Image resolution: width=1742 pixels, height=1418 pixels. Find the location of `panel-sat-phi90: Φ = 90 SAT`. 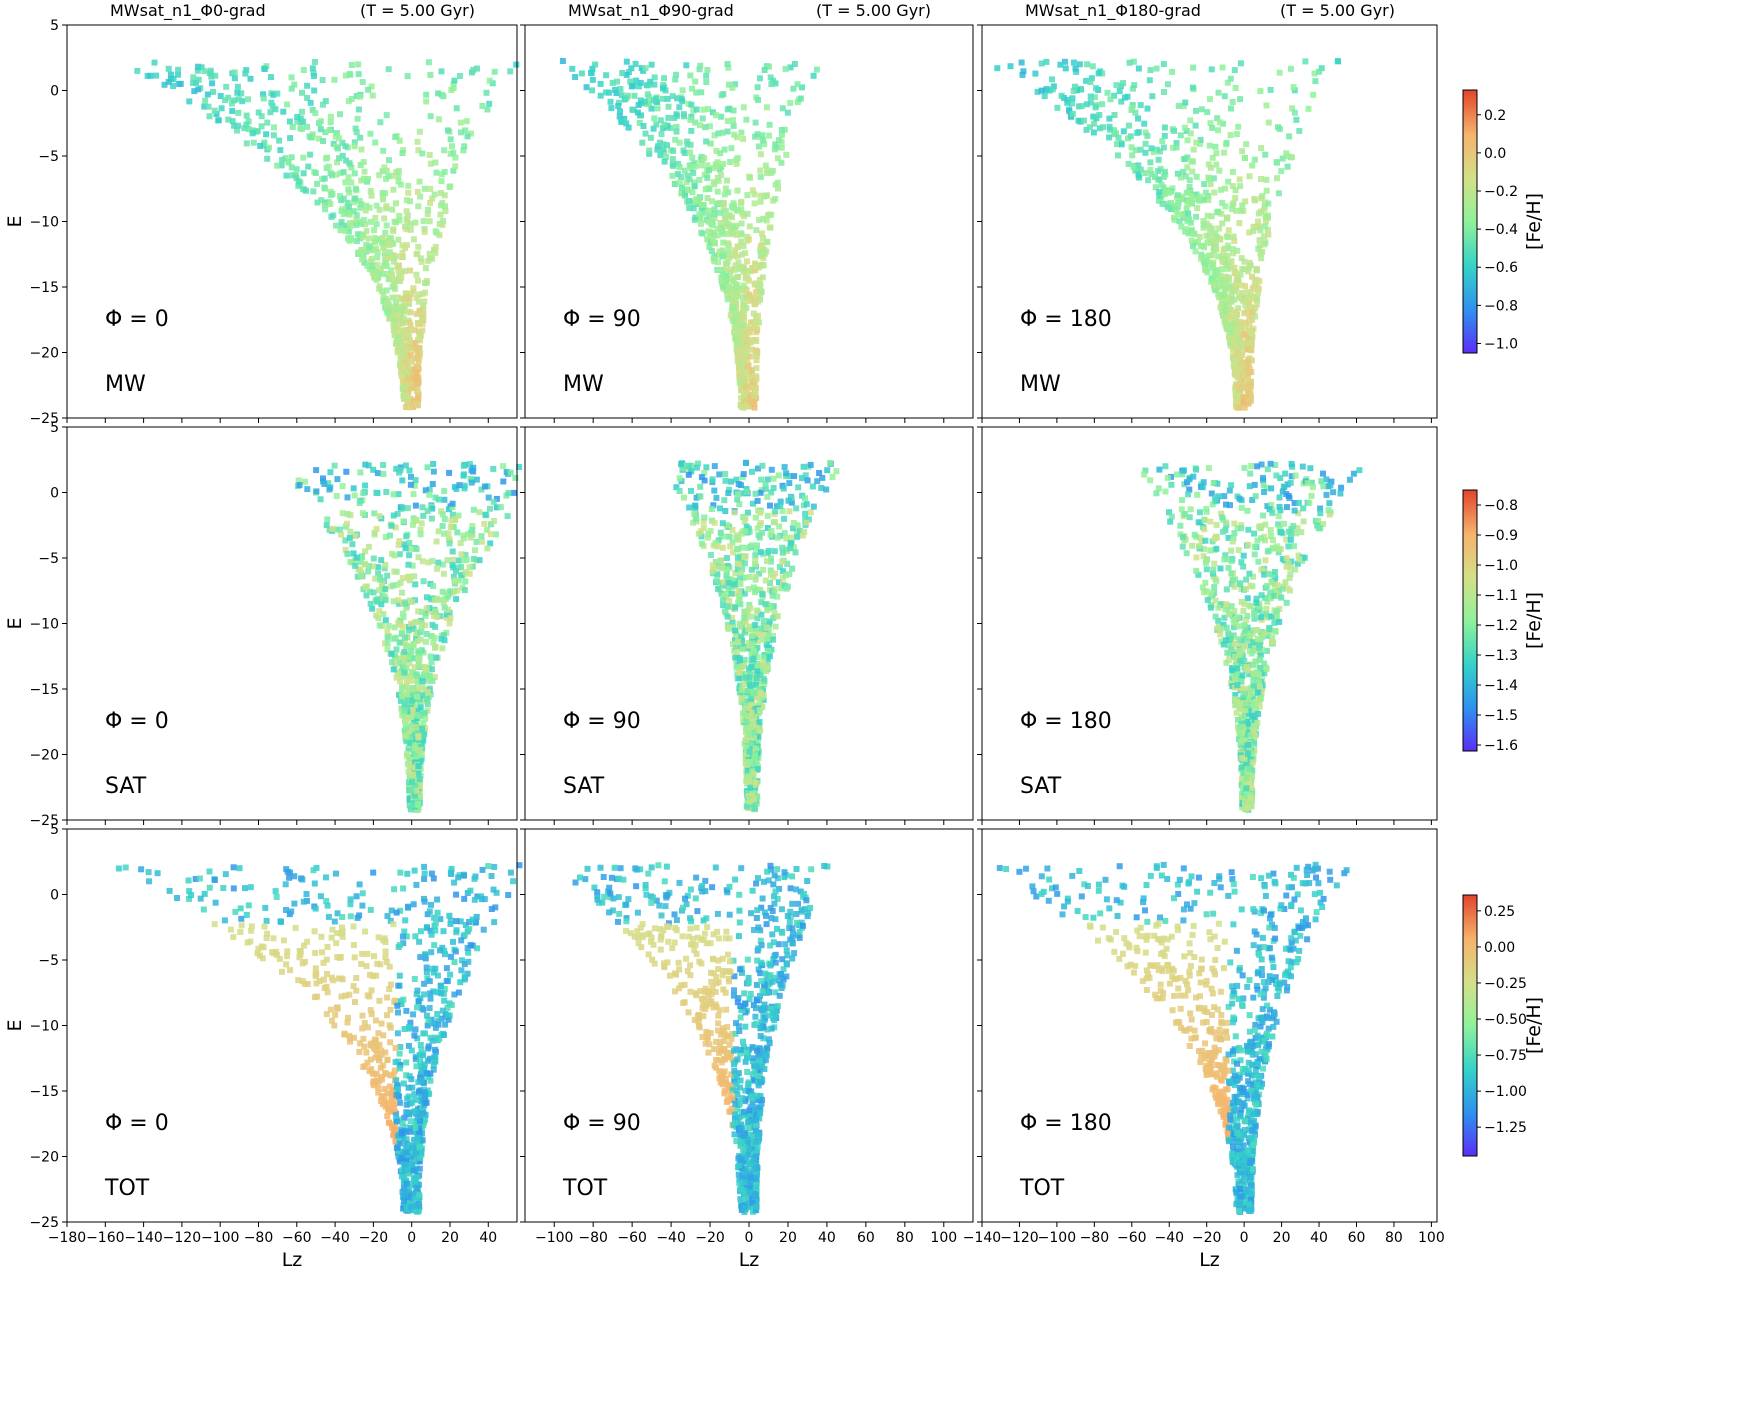

panel-sat-phi90: Φ = 90 SAT is located at coordinates (747, 625).